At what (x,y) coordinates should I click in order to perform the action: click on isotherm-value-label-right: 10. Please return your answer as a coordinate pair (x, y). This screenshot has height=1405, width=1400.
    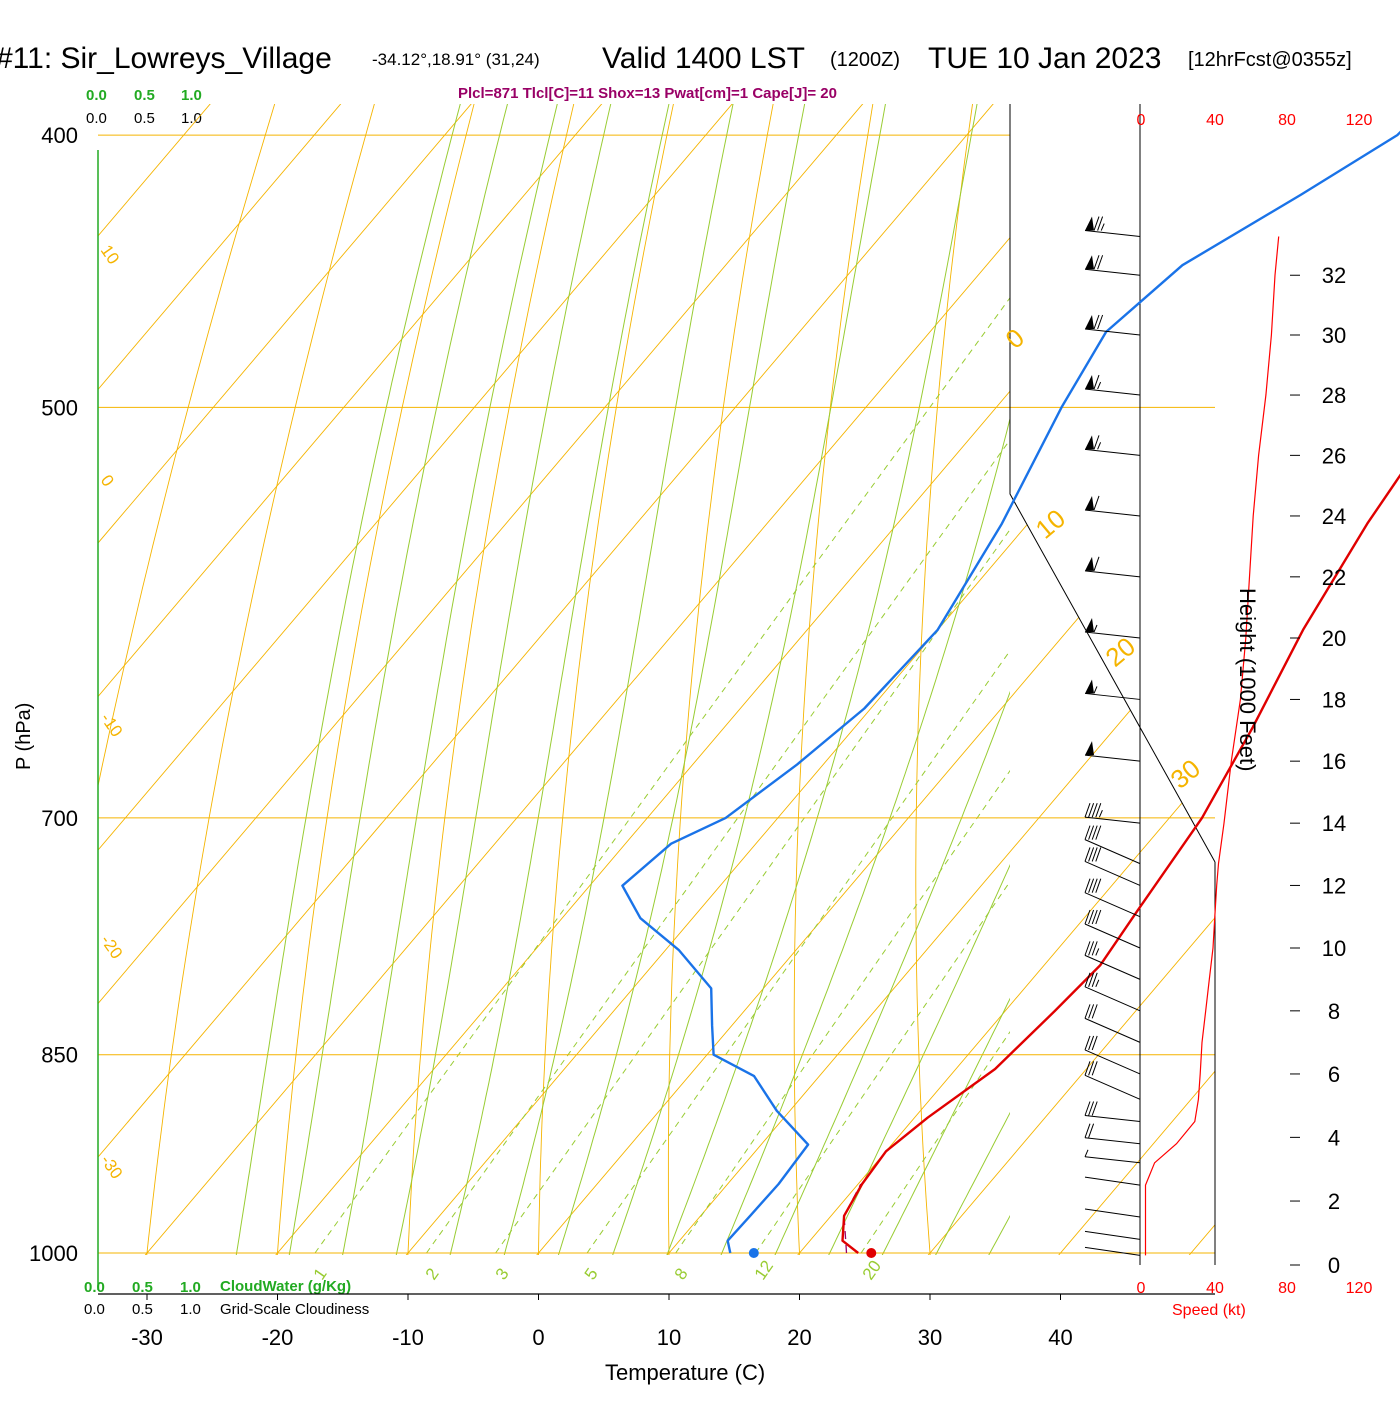
    Looking at the image, I should click on (1050, 524).